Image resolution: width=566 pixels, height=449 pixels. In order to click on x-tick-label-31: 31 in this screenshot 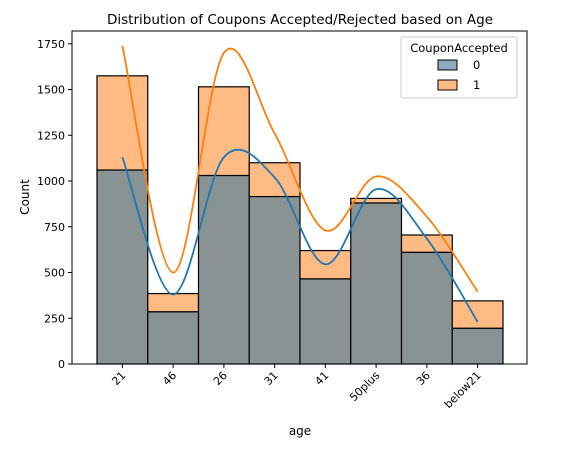, I will do `click(271, 378)`.